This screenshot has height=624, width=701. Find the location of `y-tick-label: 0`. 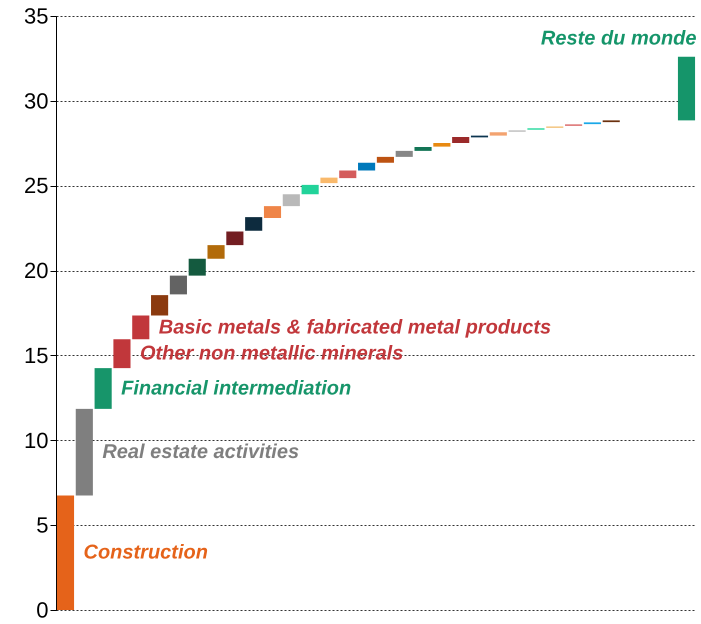

y-tick-label: 0 is located at coordinates (42, 610).